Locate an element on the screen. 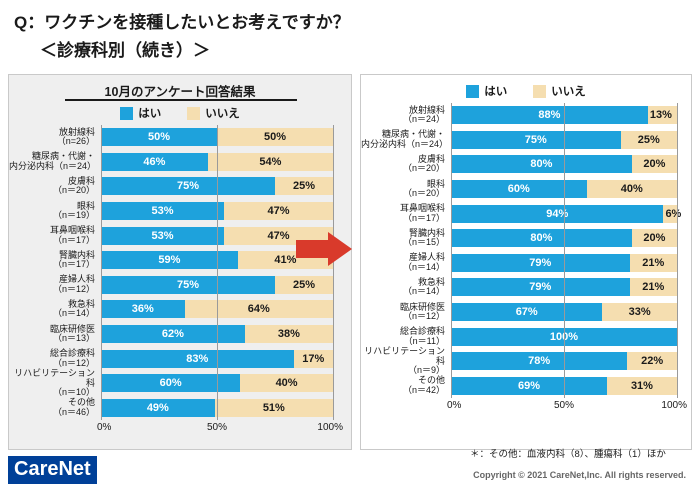  legend-swatch-yes is located at coordinates (127, 113).